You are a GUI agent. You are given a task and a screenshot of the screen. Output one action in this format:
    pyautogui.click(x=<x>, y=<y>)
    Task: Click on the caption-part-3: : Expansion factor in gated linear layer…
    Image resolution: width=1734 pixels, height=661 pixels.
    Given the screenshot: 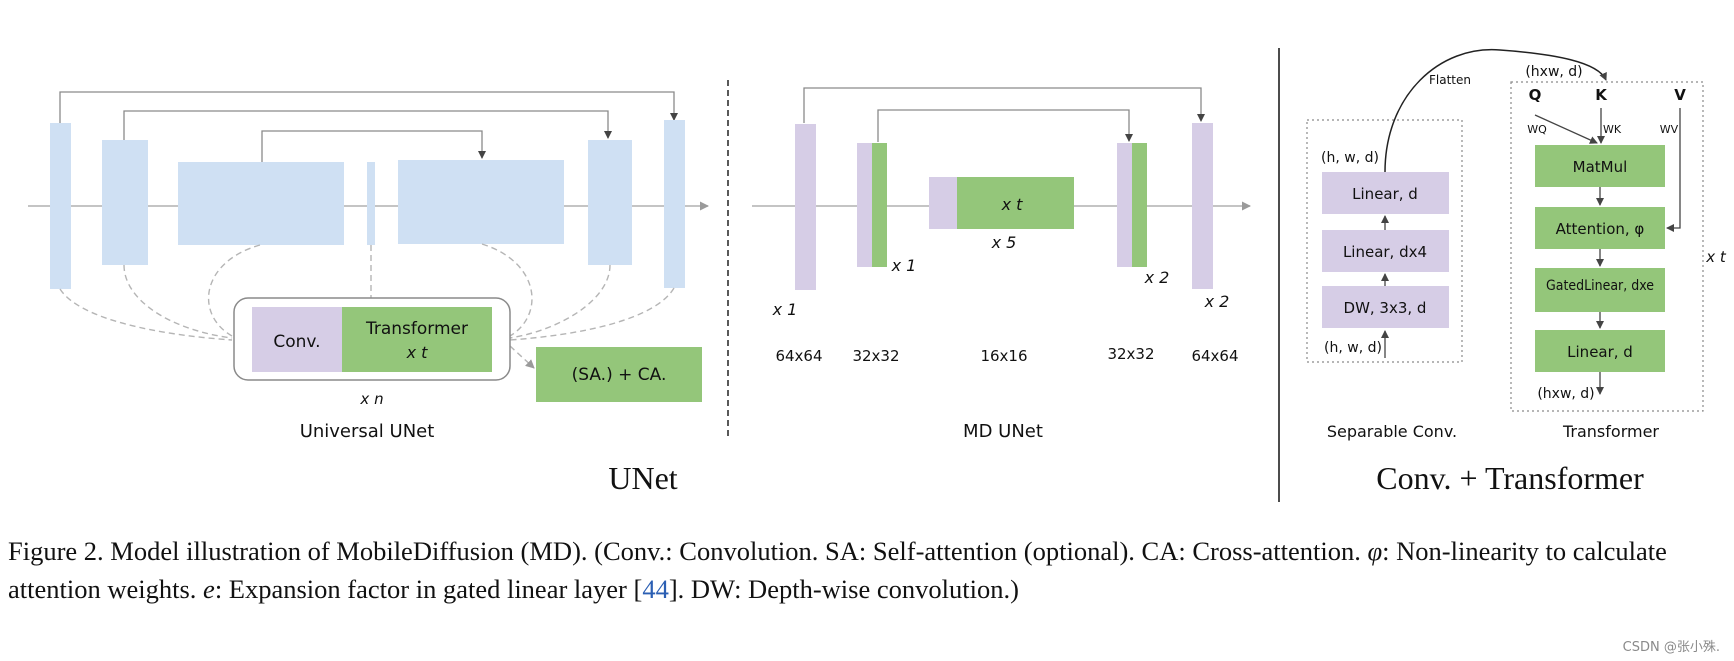 What is the action you would take?
    pyautogui.click(x=428, y=589)
    